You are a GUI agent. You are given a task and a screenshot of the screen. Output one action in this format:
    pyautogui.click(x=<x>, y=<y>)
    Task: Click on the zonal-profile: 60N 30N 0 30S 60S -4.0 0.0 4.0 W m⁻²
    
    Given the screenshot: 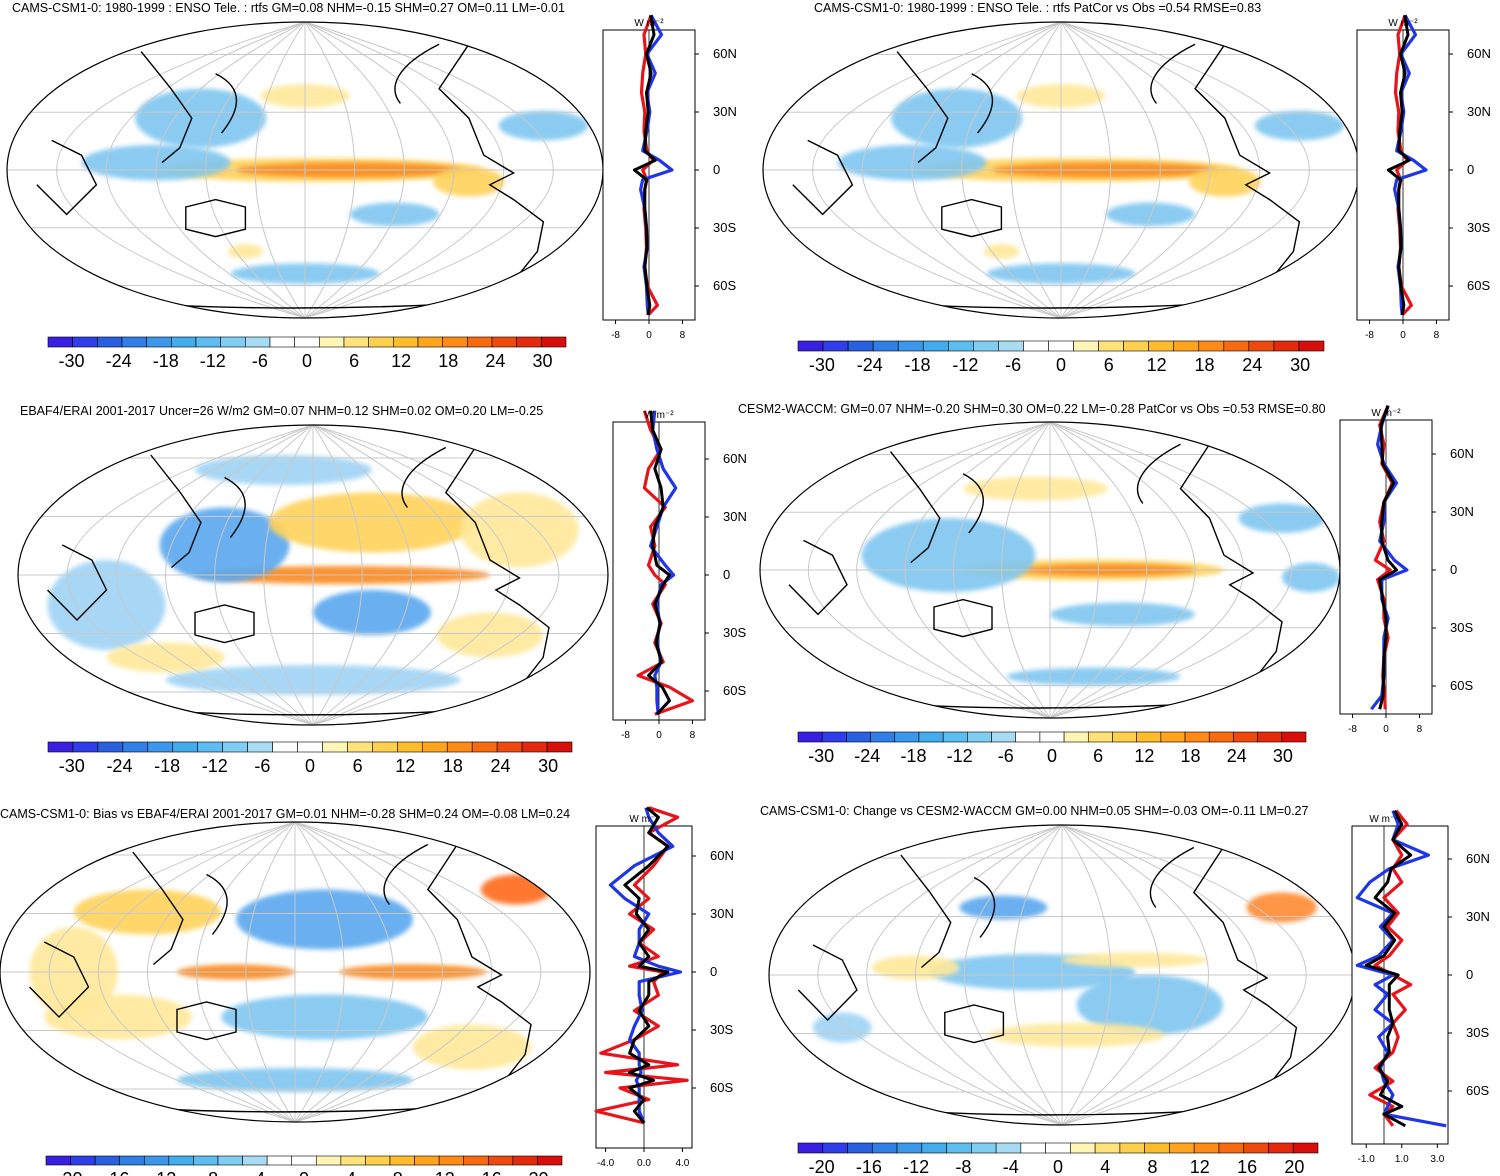 What is the action you would take?
    pyautogui.click(x=664, y=987)
    